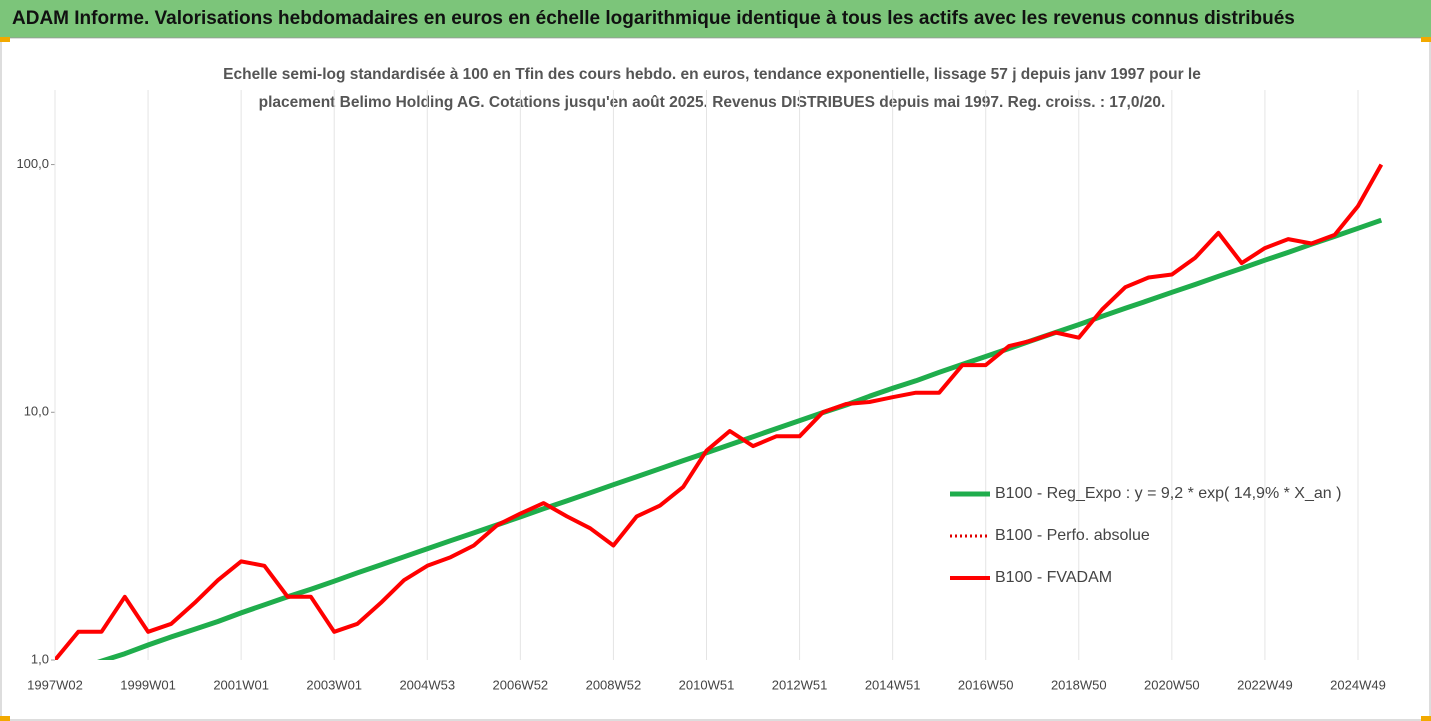 The width and height of the screenshot is (1431, 721). What do you see at coordinates (614, 684) in the screenshot?
I see `x-tick-label: 2008W52` at bounding box center [614, 684].